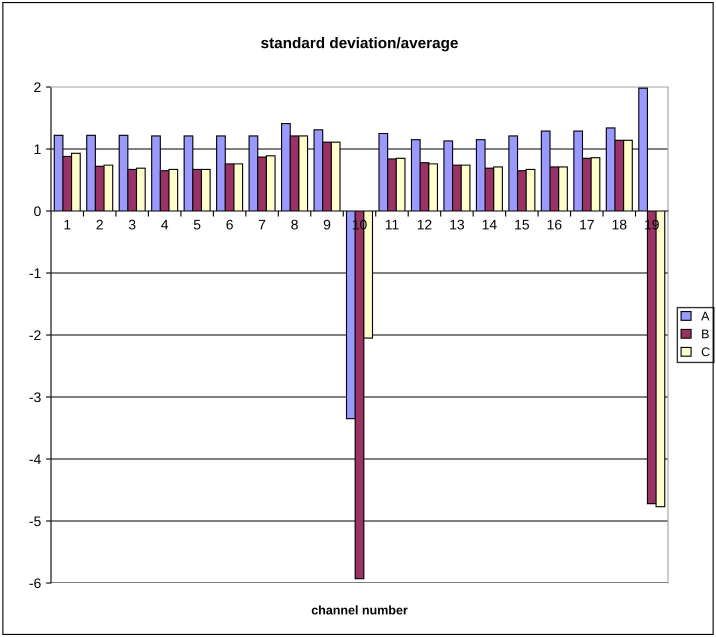 The width and height of the screenshot is (716, 637). Describe the element at coordinates (35, 335) in the screenshot. I see `y-tick-label: -2` at that location.